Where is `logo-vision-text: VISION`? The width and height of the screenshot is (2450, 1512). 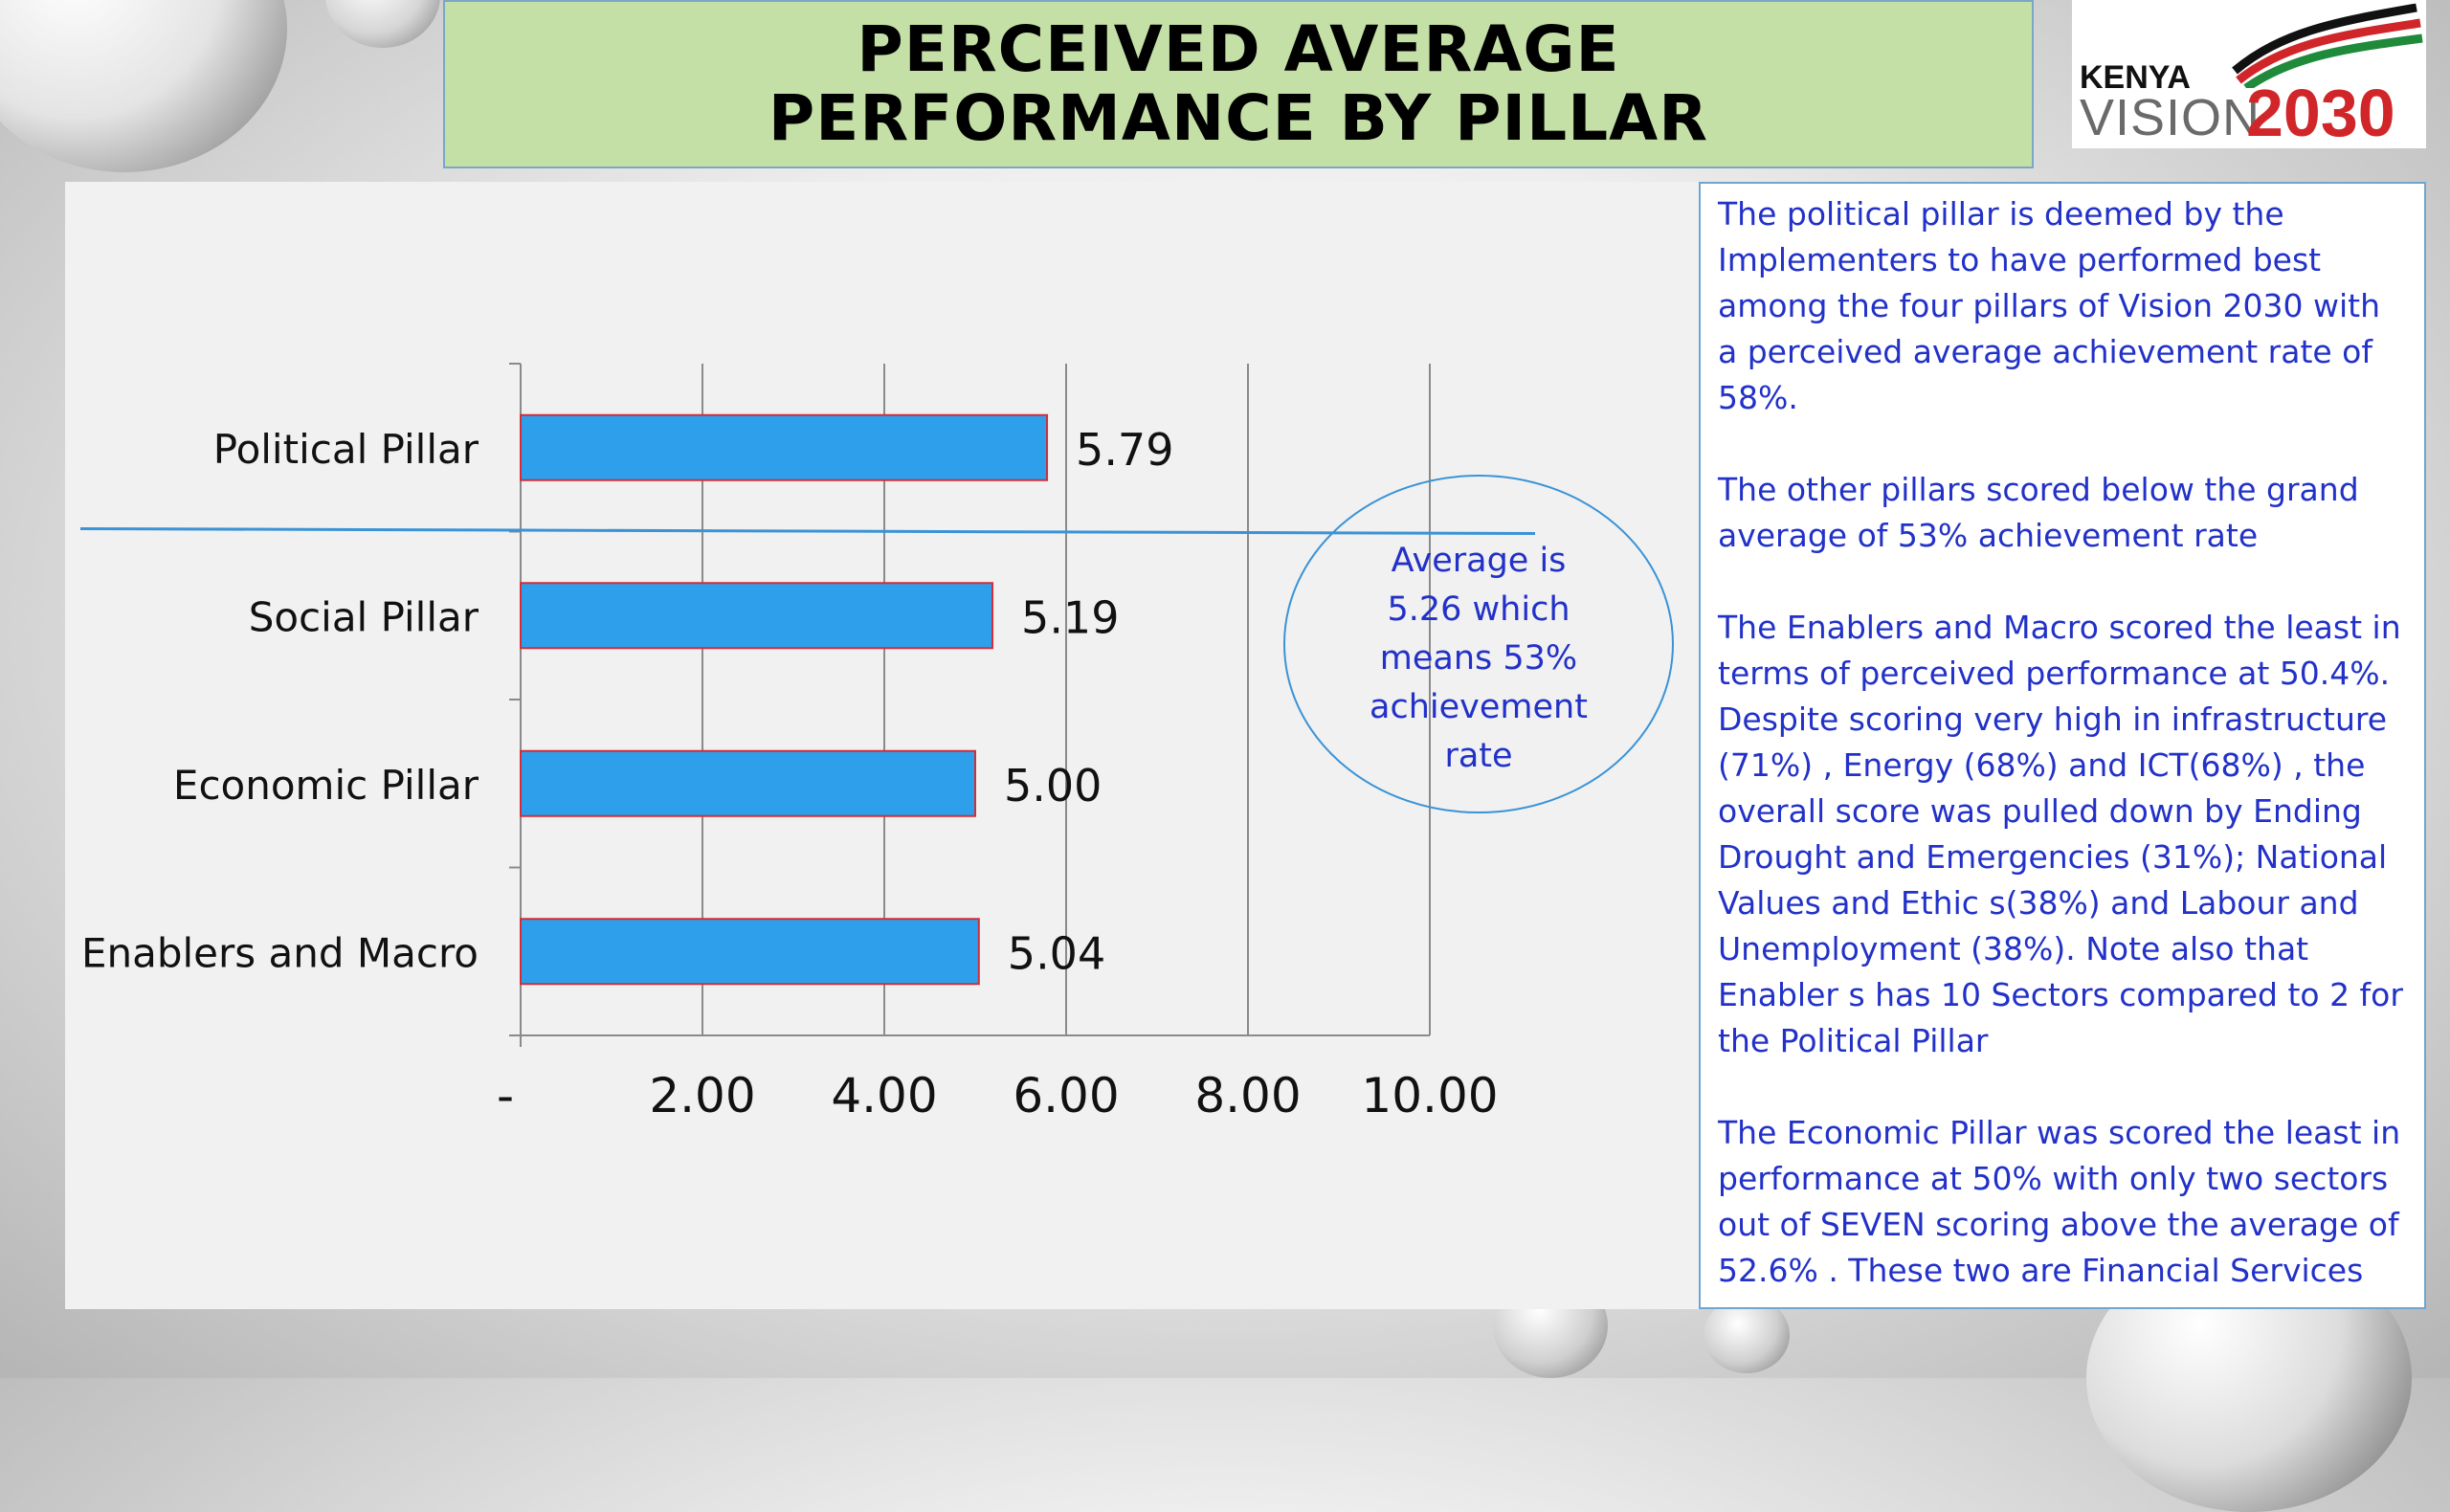 logo-vision-text: VISION is located at coordinates (2170, 117).